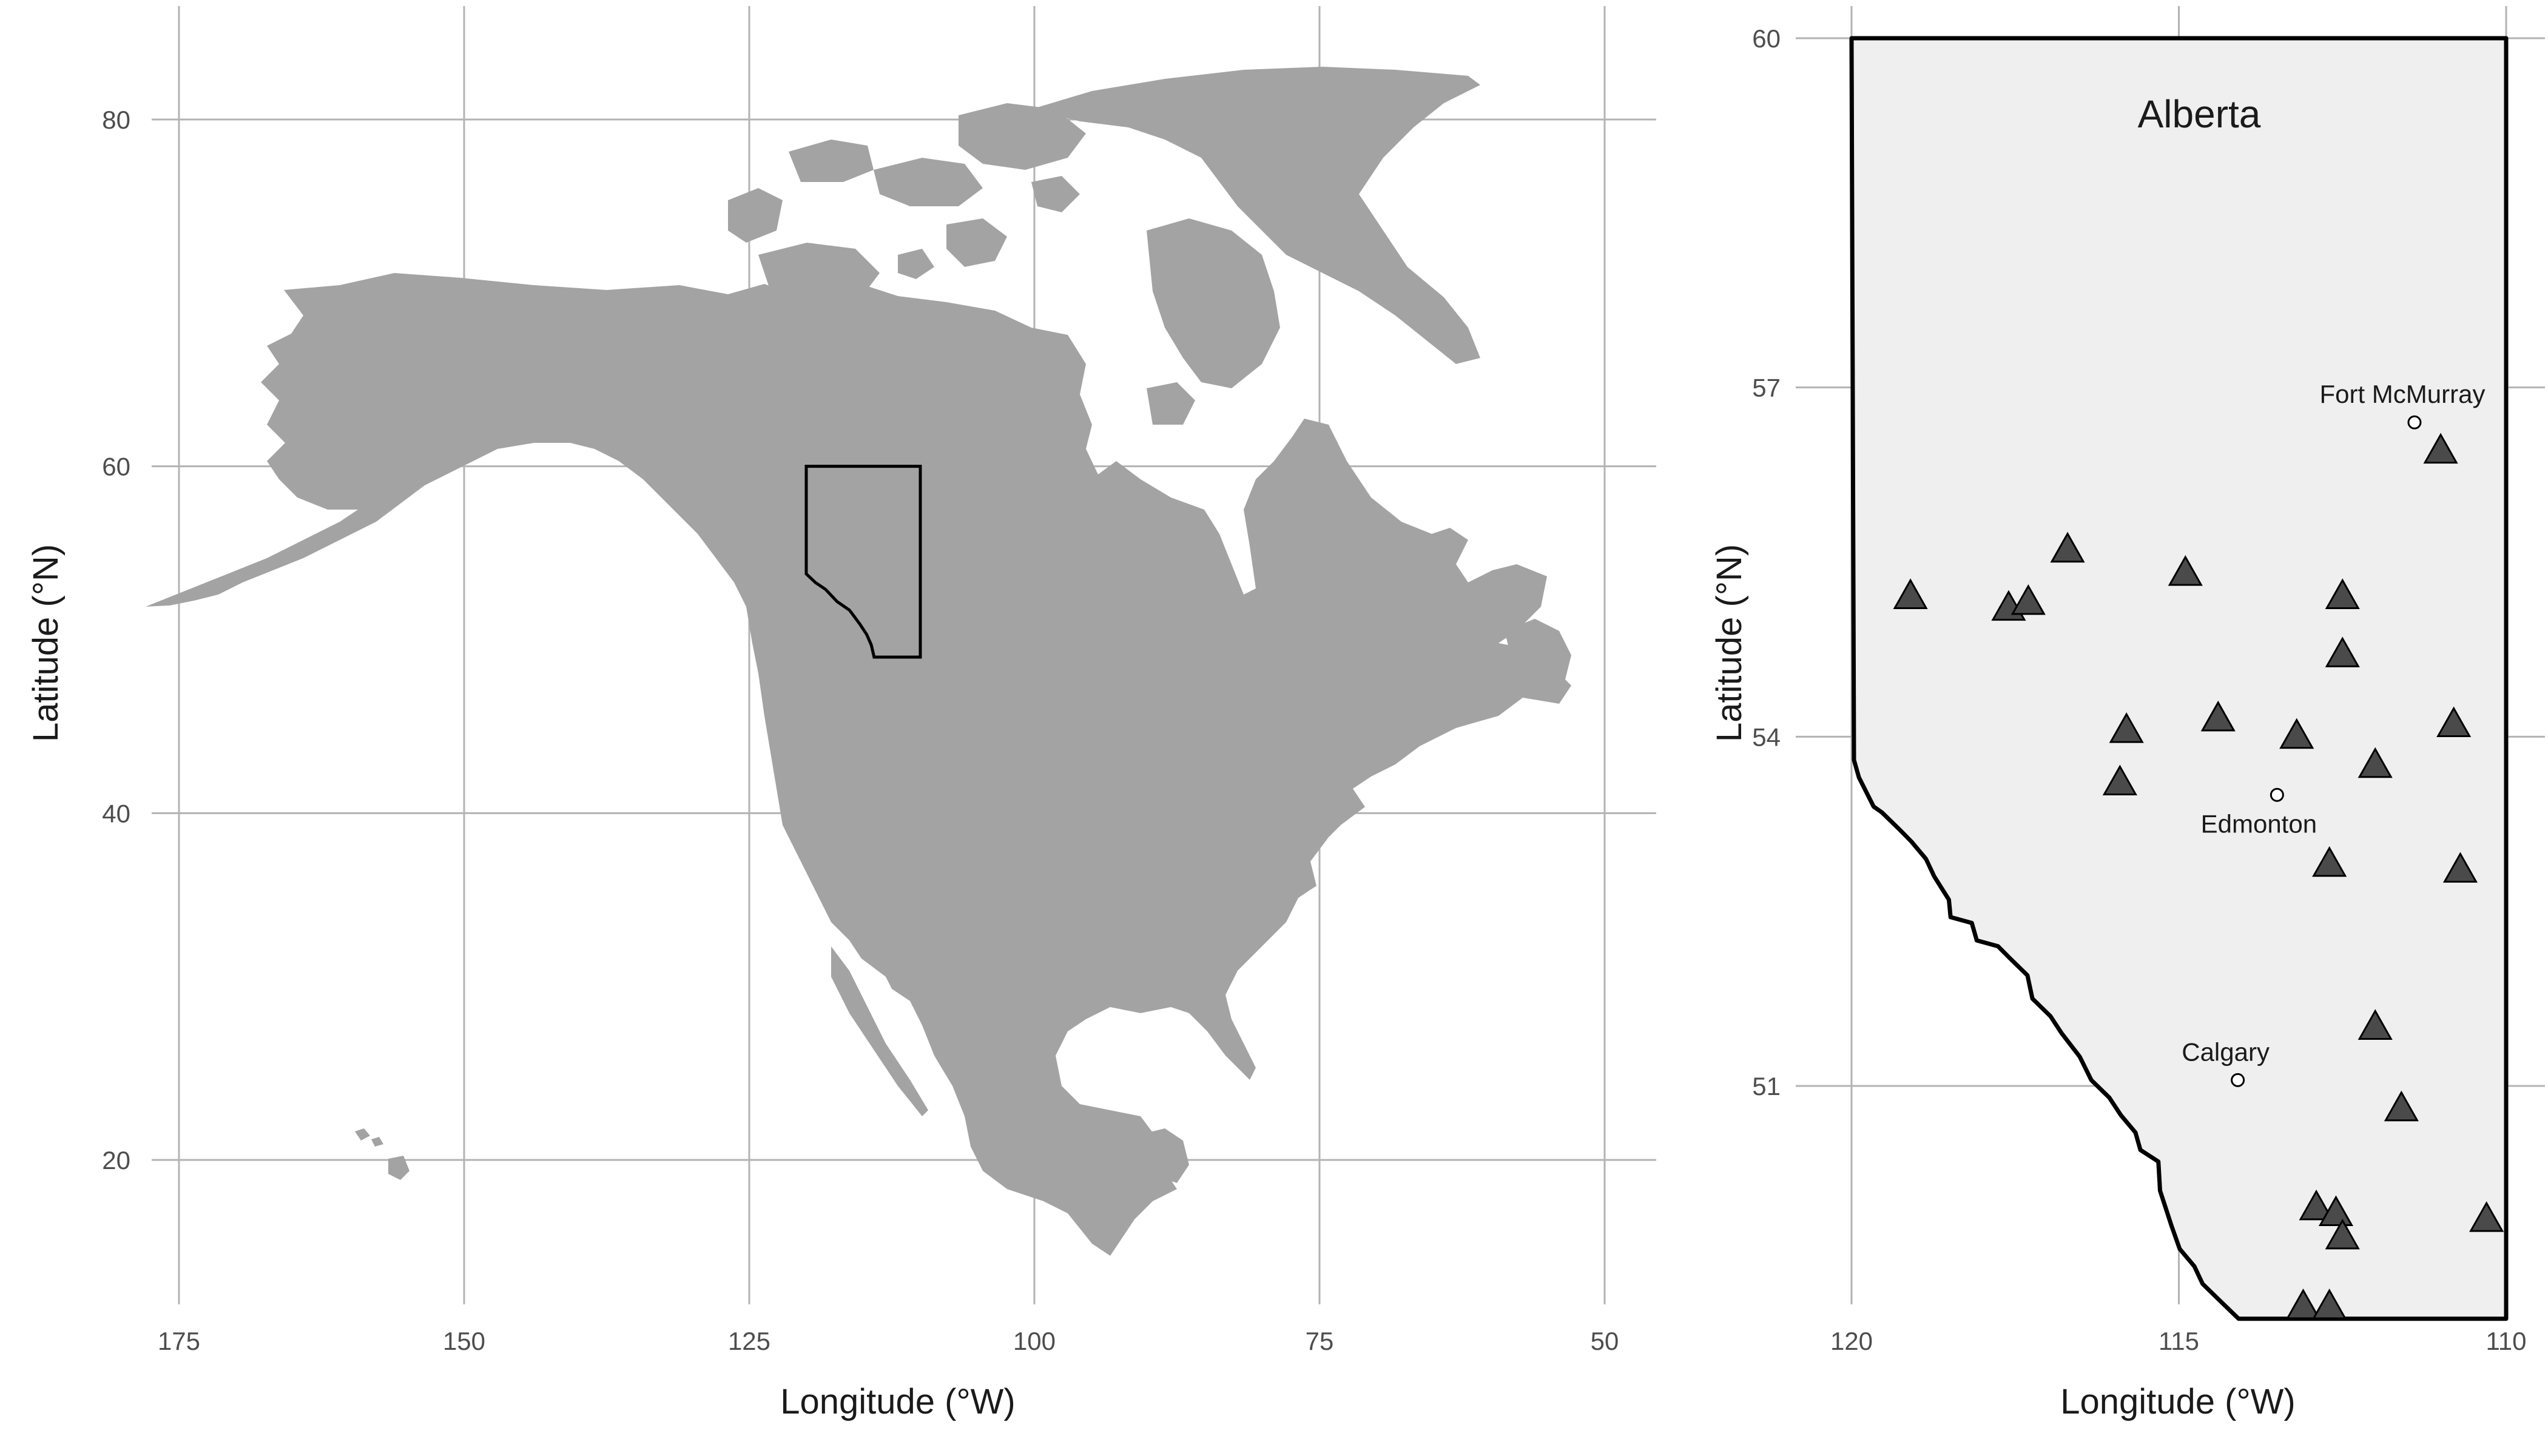 This screenshot has height=1456, width=2548. I want to click on newfoundland-shape, so click(1538, 652).